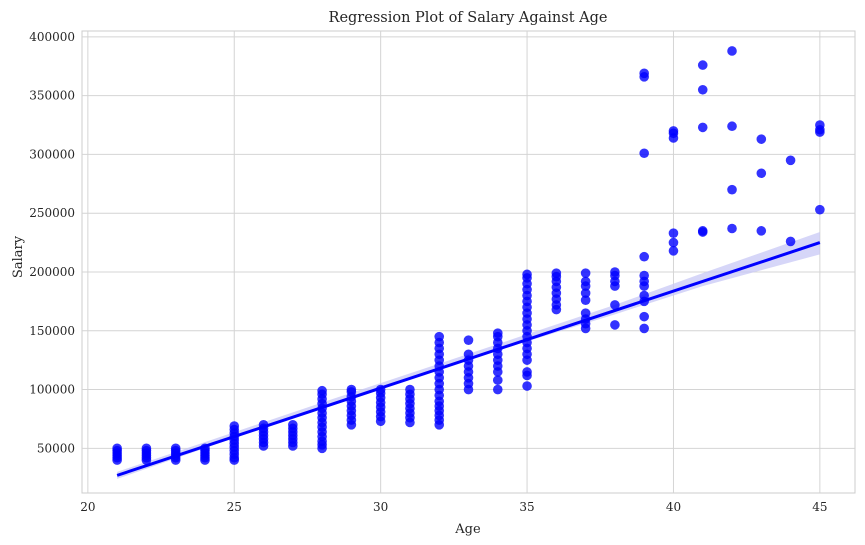  I want to click on x-tick-label: 45, so click(819, 507).